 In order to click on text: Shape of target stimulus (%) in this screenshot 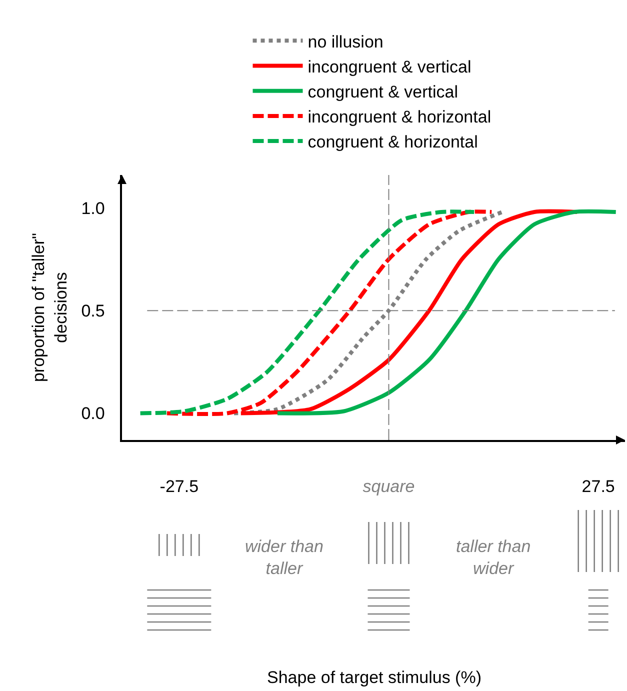, I will do `click(374, 677)`.